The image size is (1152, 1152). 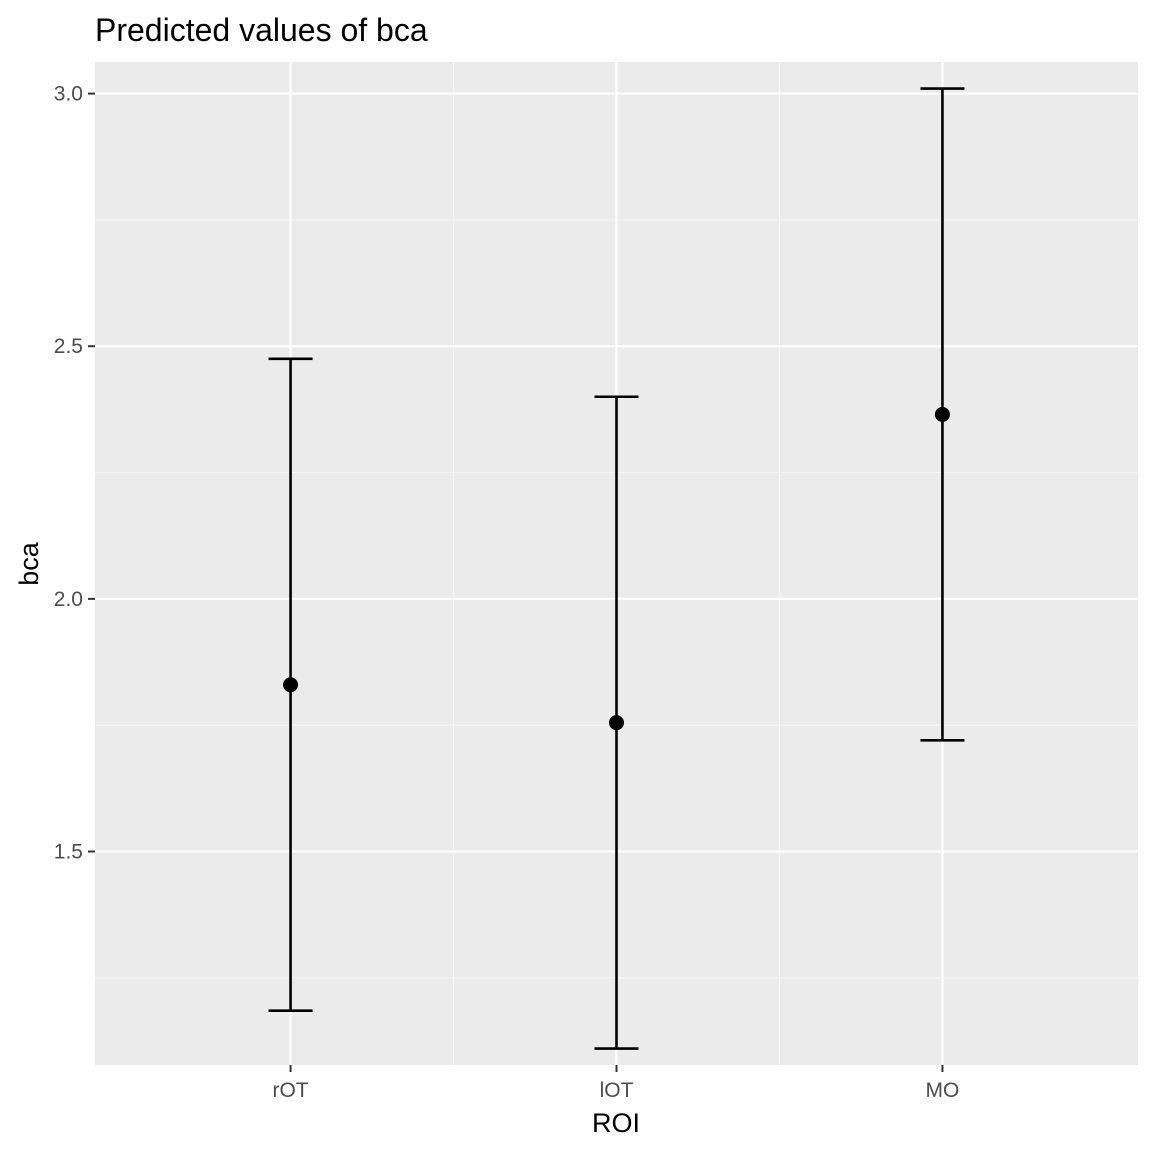 I want to click on x-axis-title: ROI, so click(x=616, y=1123).